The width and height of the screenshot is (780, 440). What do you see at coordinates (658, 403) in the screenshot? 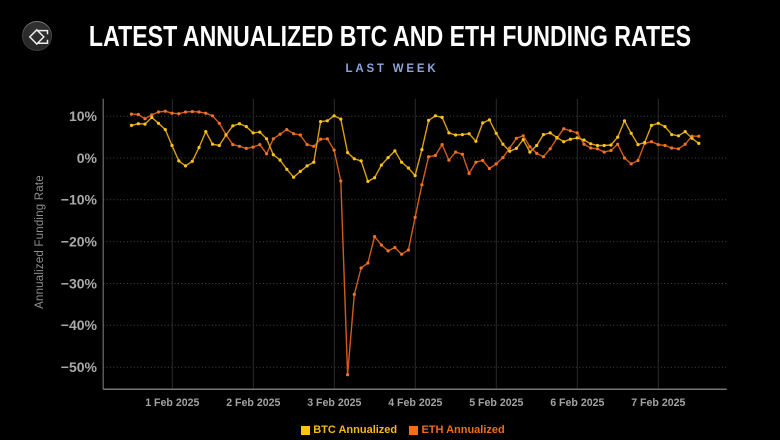
I see `svg-text: 7 Feb 2025` at bounding box center [658, 403].